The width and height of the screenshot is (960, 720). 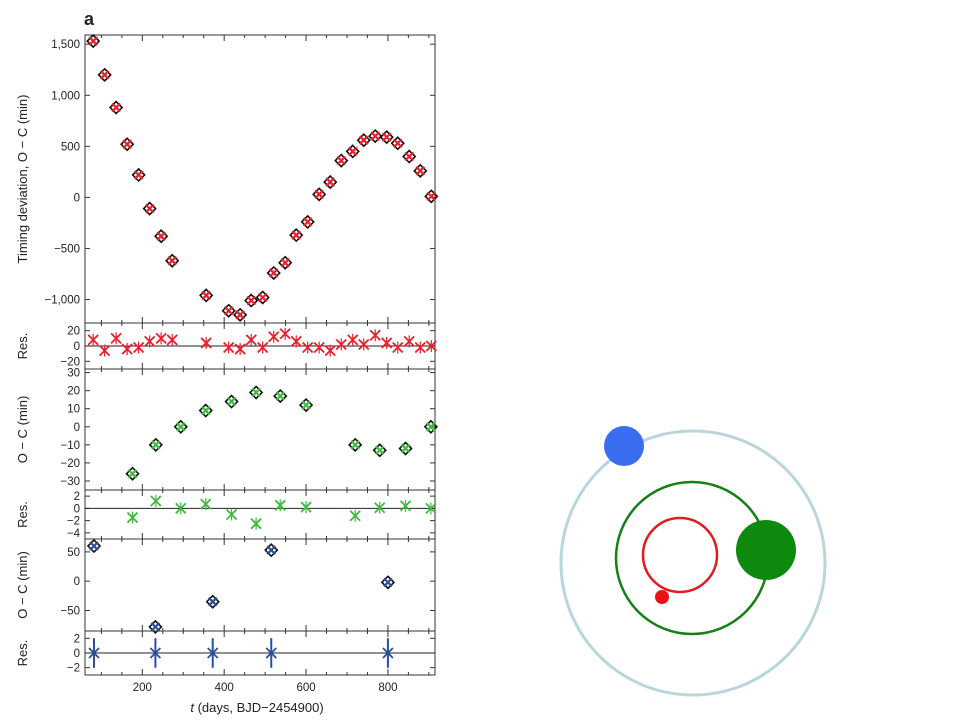 I want to click on x-axis-label-variable: t, so click(x=192, y=707).